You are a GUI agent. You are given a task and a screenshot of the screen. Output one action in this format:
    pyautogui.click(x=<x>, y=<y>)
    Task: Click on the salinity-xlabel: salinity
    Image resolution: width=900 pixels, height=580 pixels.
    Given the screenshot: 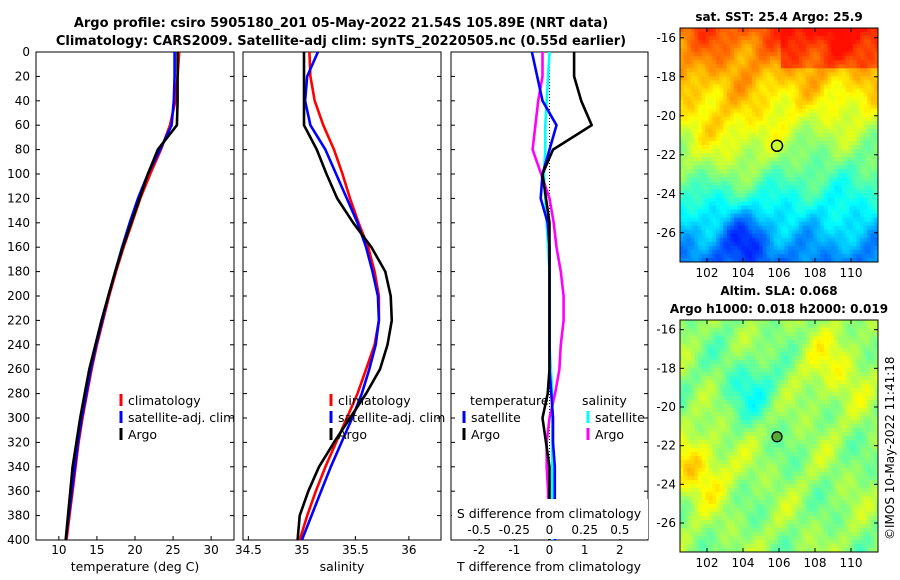 What is the action you would take?
    pyautogui.click(x=342, y=566)
    